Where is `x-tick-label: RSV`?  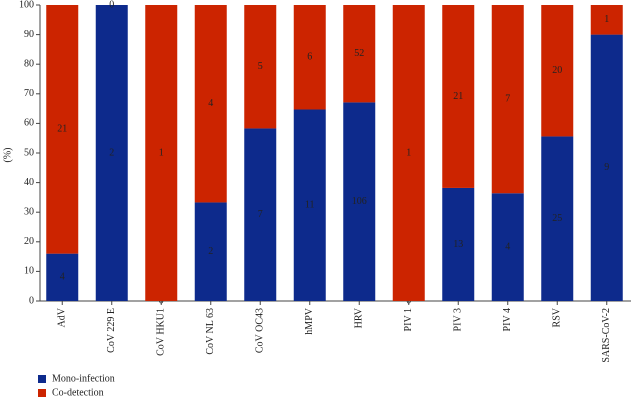
x-tick-label: RSV is located at coordinates (557, 317).